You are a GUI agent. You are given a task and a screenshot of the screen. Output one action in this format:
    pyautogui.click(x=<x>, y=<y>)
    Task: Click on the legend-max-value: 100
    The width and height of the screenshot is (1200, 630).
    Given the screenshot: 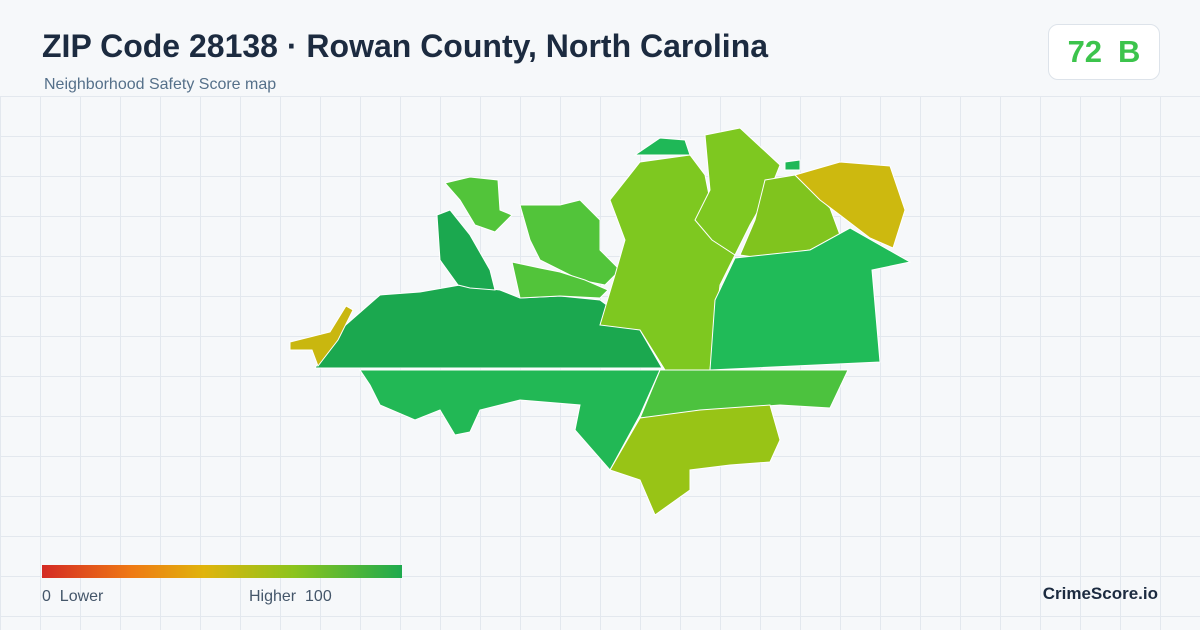 What is the action you would take?
    pyautogui.click(x=318, y=596)
    